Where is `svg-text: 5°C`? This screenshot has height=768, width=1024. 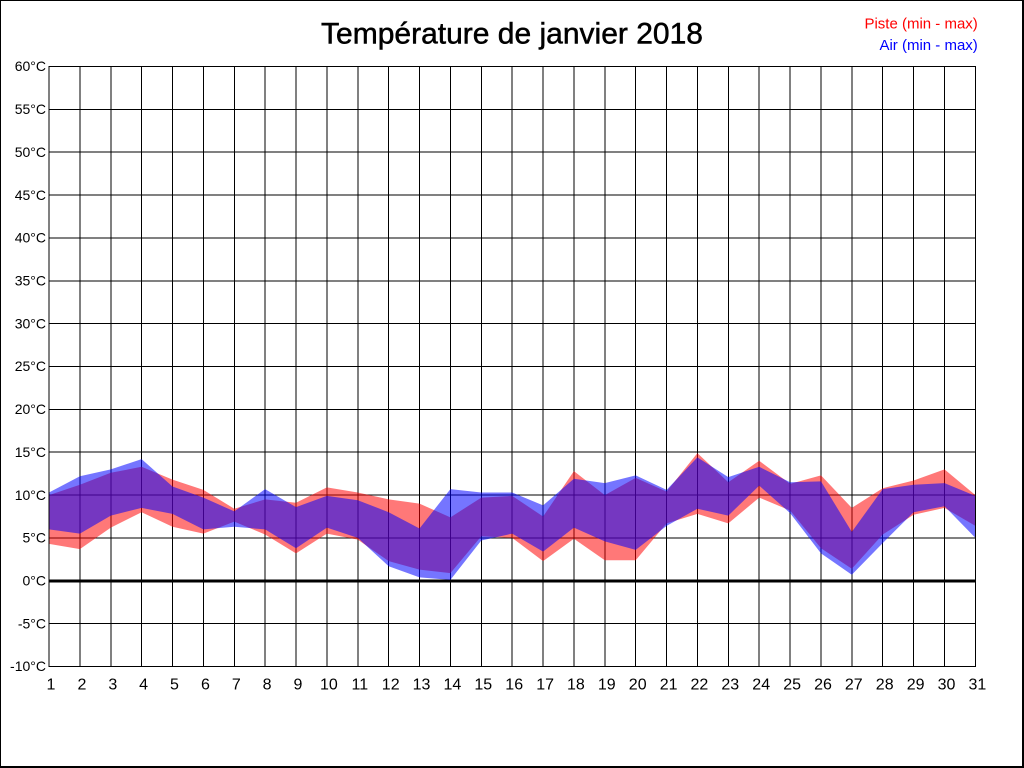
svg-text: 5°C is located at coordinates (35, 538).